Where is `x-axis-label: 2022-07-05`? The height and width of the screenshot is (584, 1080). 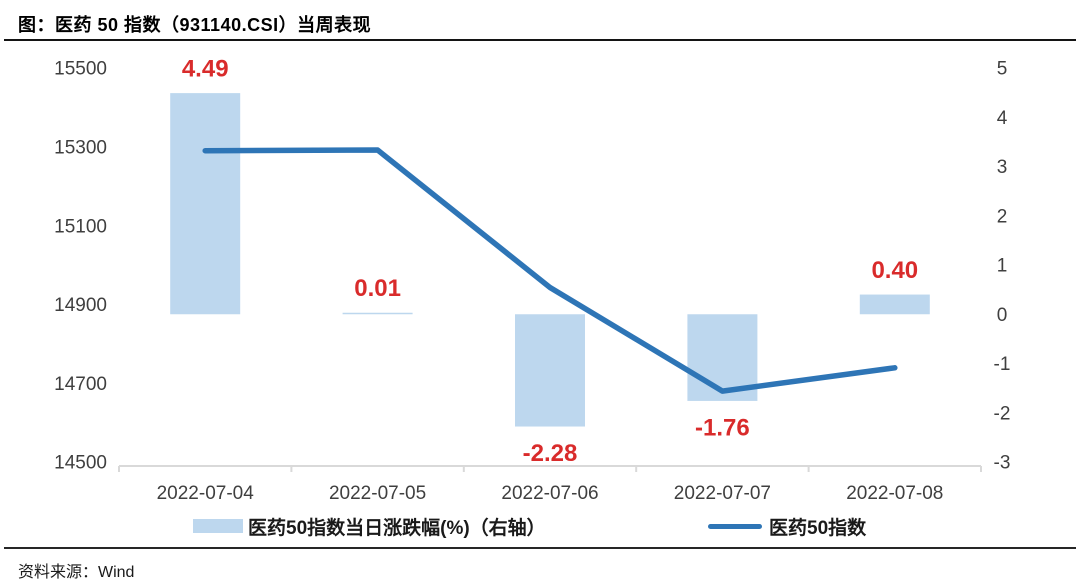 x-axis-label: 2022-07-05 is located at coordinates (377, 493).